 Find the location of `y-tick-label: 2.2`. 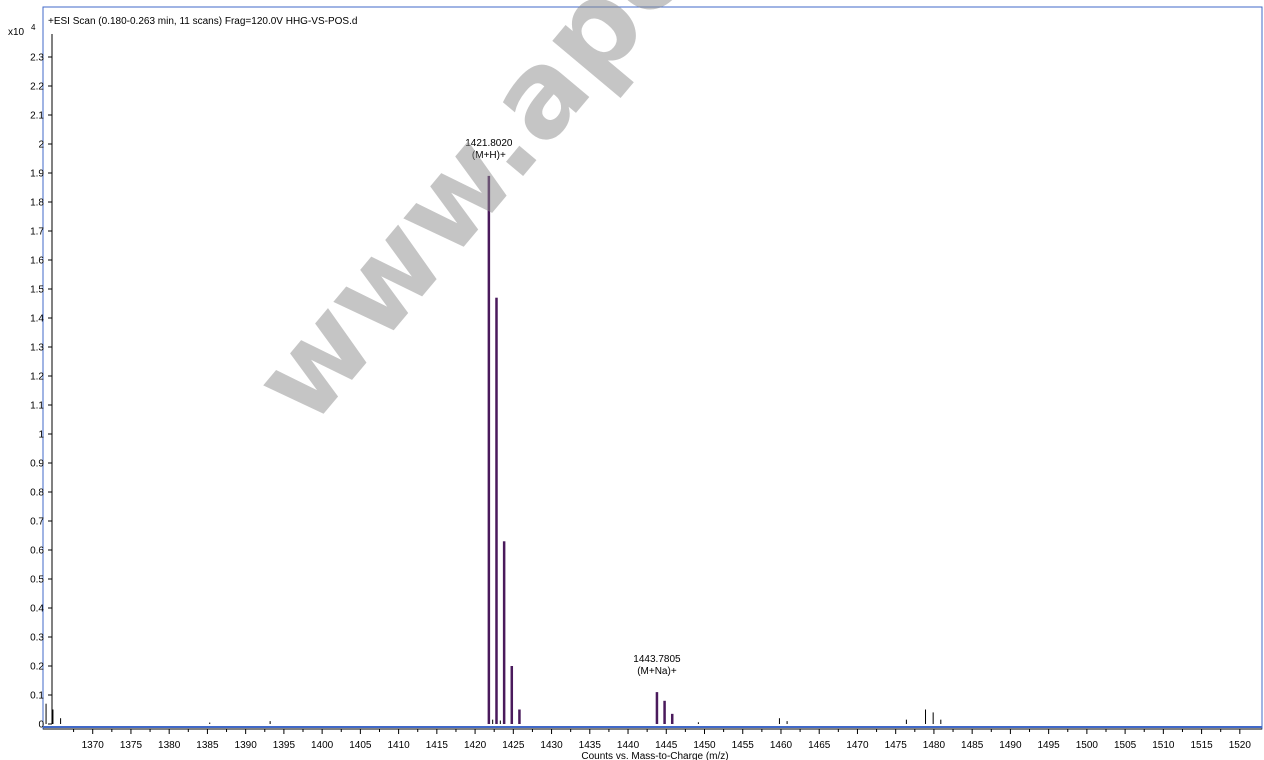

y-tick-label: 2.2 is located at coordinates (37, 87).